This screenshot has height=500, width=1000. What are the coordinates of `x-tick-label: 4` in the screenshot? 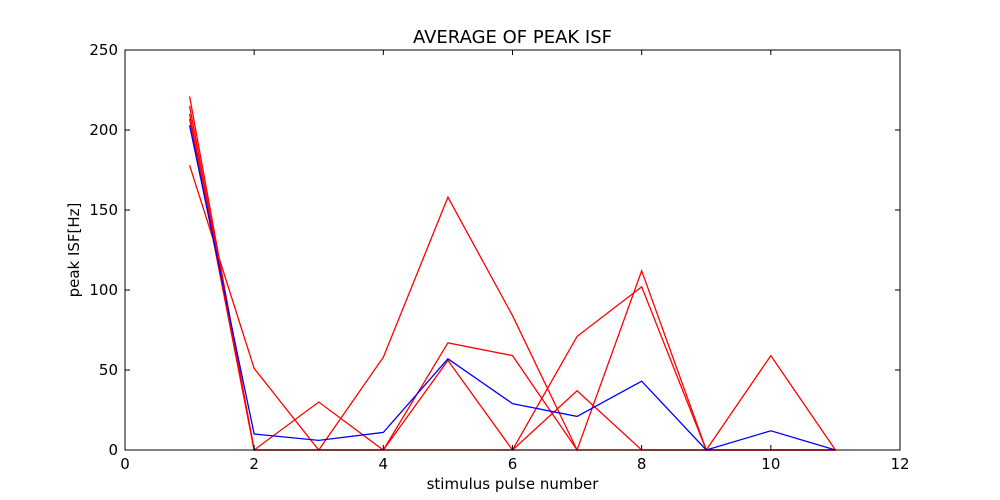 It's located at (384, 464).